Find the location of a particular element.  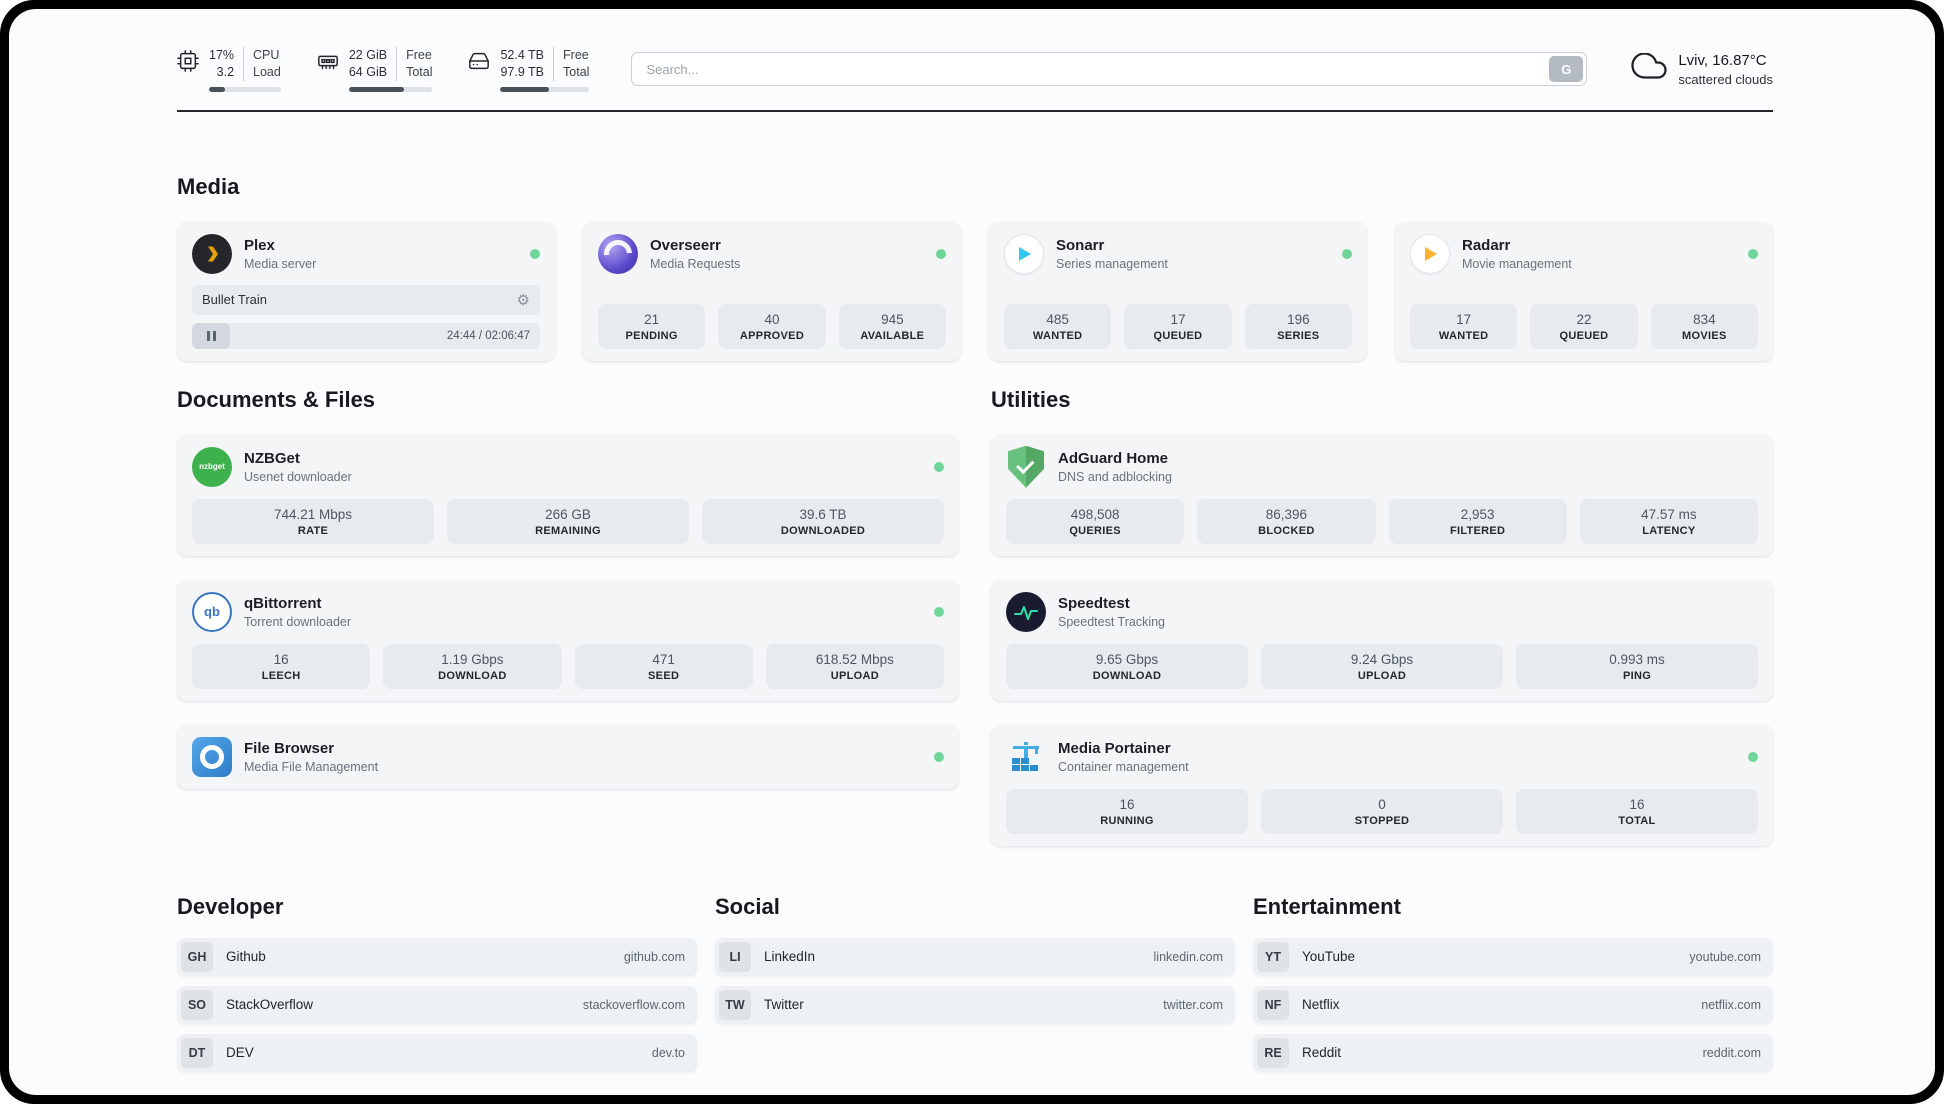

cpu-usage-value: 17% is located at coordinates (222, 55).